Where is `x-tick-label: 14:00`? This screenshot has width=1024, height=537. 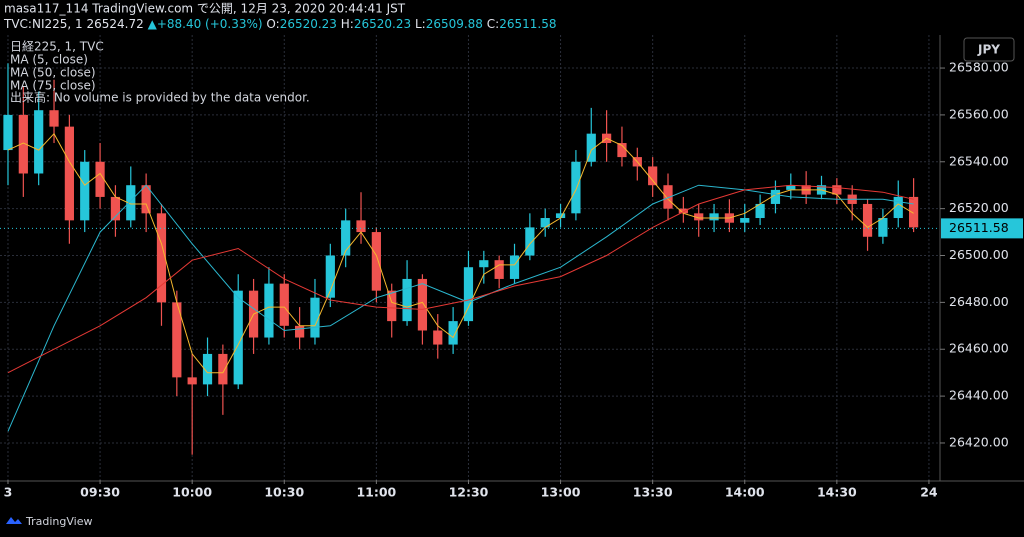
x-tick-label: 14:00 is located at coordinates (745, 492).